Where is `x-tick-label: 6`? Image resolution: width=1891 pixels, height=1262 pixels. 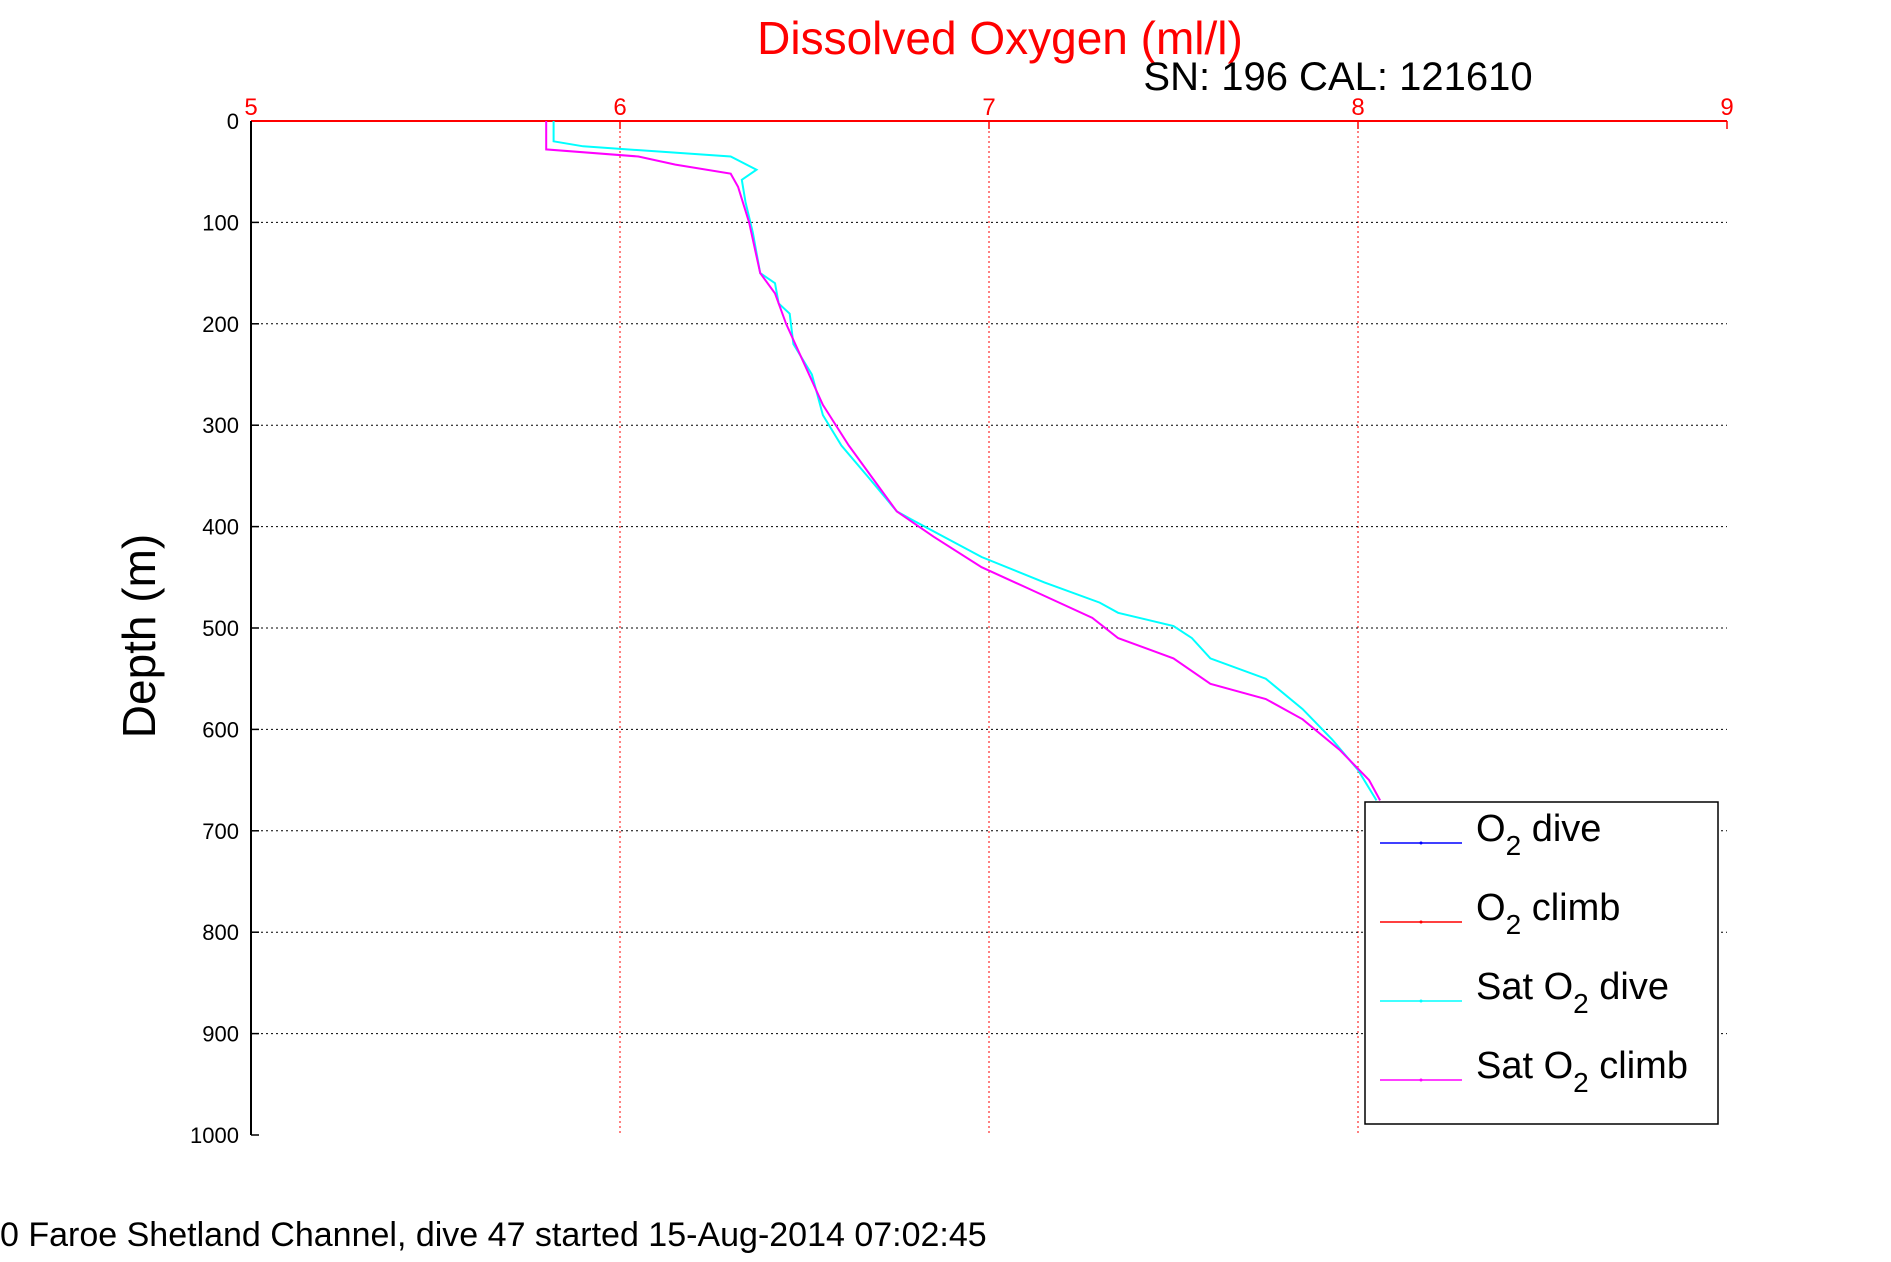
x-tick-label: 6 is located at coordinates (619, 107).